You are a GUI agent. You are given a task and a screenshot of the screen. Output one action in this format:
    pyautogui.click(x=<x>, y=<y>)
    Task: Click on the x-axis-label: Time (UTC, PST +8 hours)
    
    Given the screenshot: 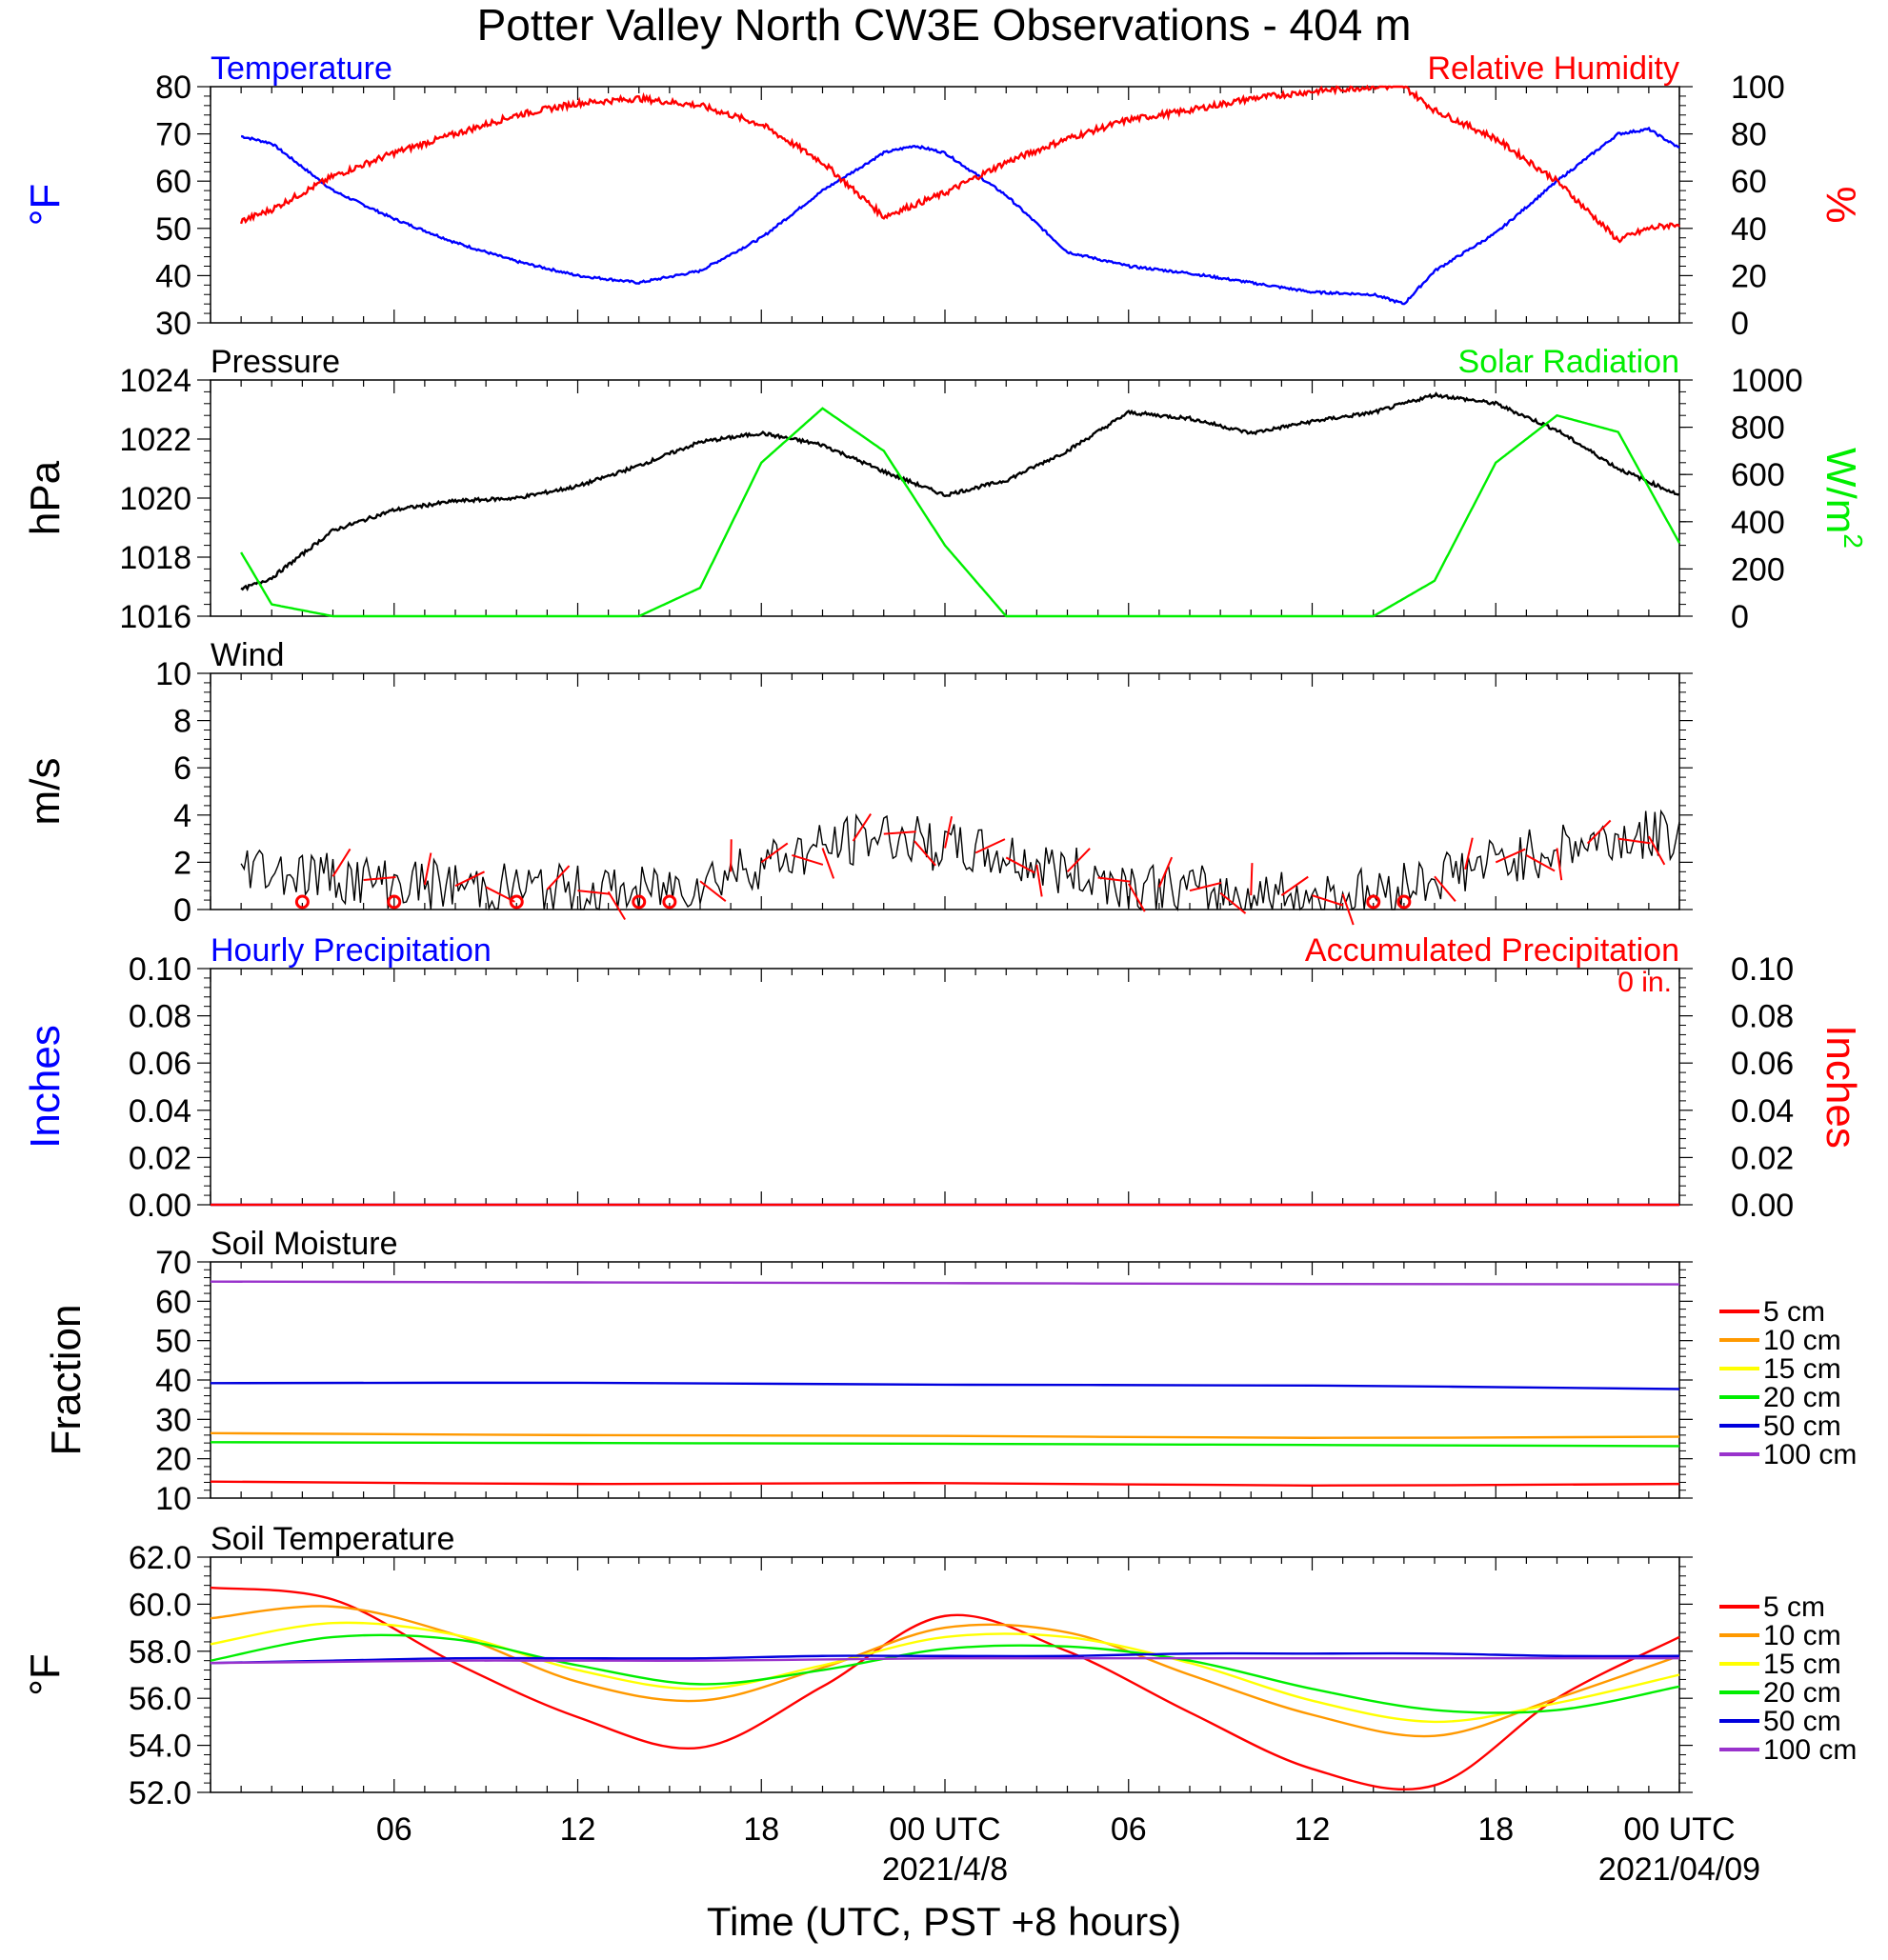 What is the action you would take?
    pyautogui.click(x=944, y=1921)
    